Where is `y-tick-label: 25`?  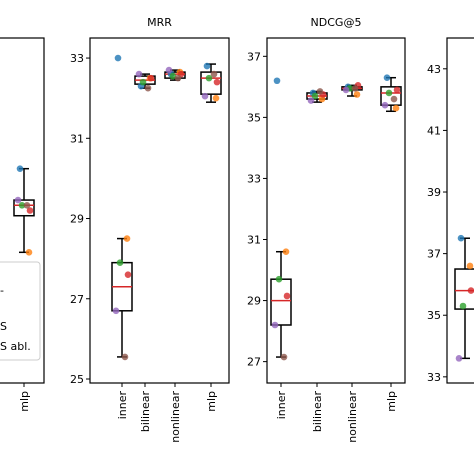 y-tick-label: 25 is located at coordinates (77, 379).